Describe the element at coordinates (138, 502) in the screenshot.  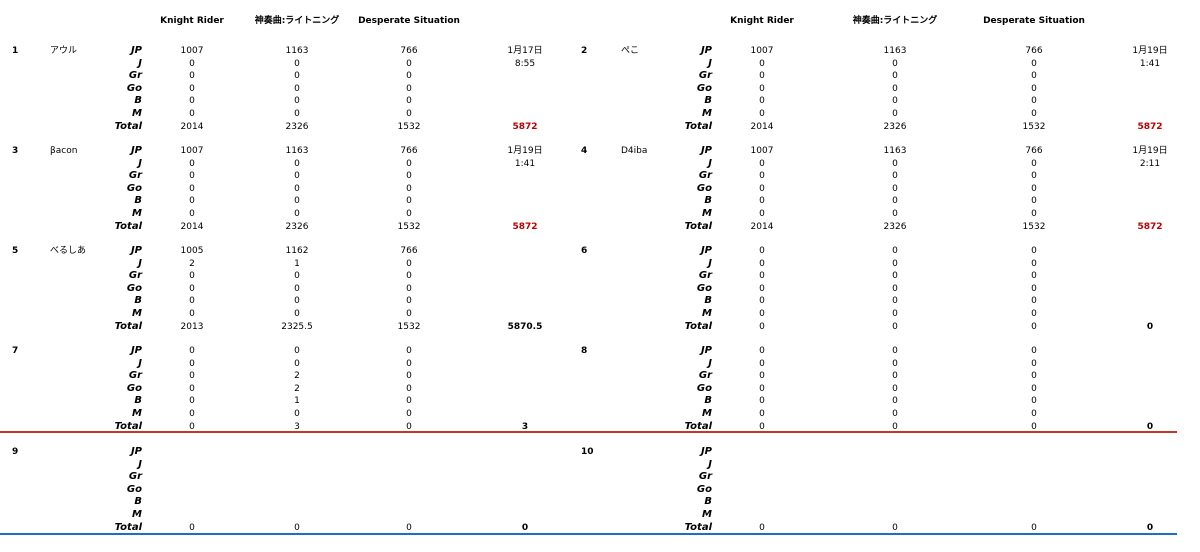
I see `row-label: B` at that location.